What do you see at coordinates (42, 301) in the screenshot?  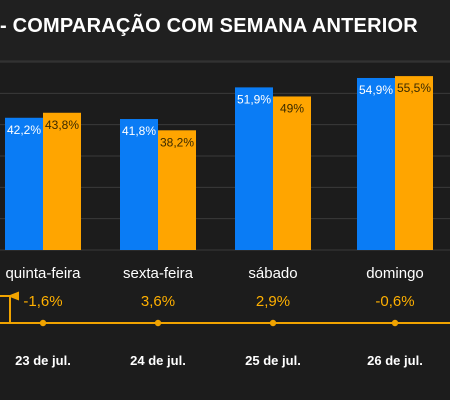 I see `variation-label: -1,6%` at bounding box center [42, 301].